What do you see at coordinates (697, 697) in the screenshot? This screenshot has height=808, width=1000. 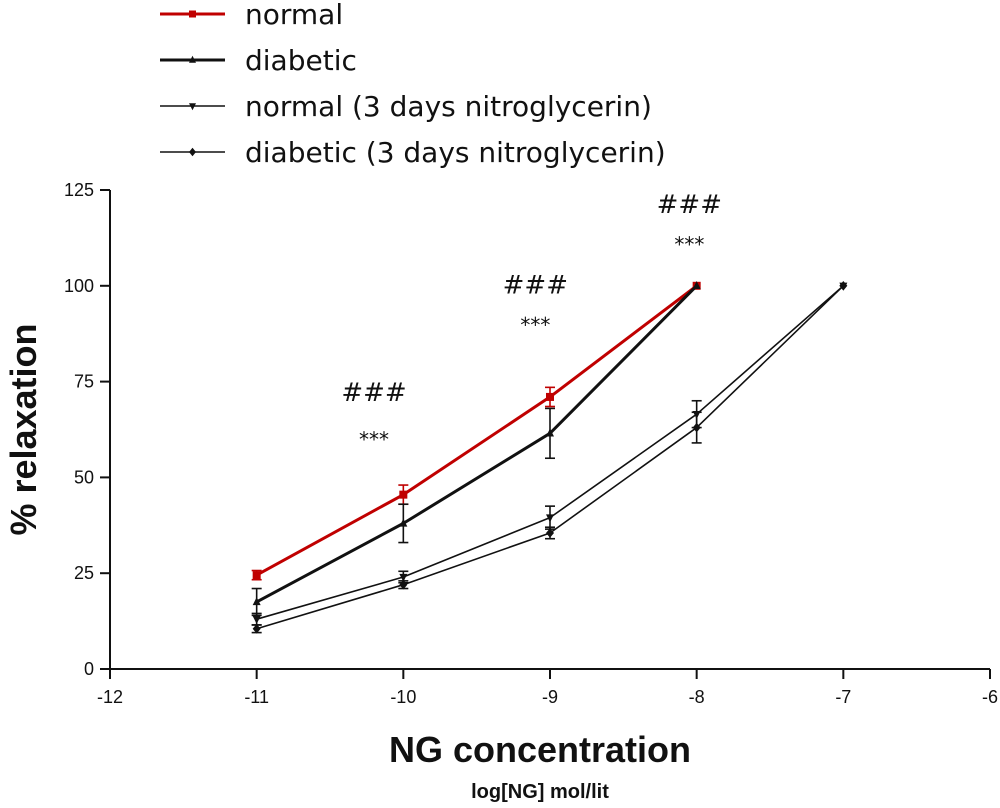 I see `x-tick-label: -8` at bounding box center [697, 697].